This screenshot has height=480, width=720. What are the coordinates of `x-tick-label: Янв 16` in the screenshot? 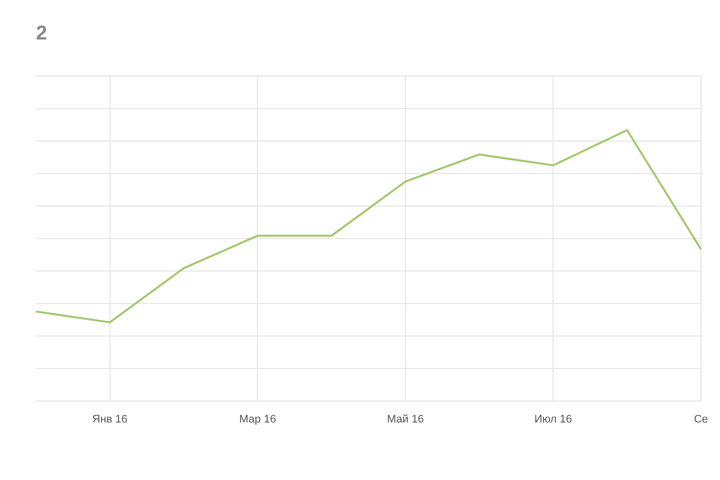 It's located at (110, 419).